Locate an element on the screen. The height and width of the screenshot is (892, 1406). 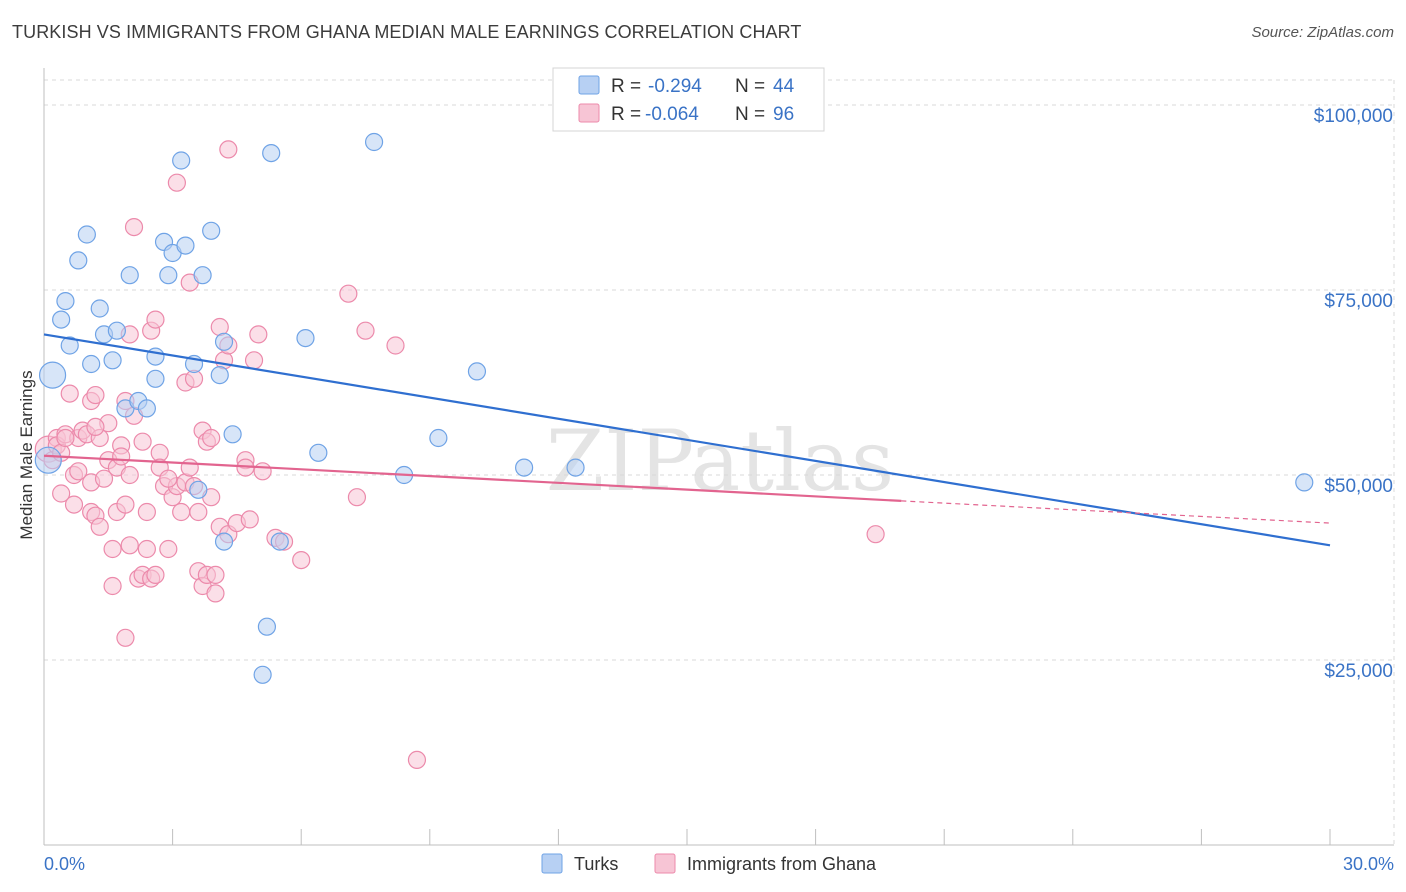
legend-r-value-turks: -0.294 is located at coordinates (675, 86).